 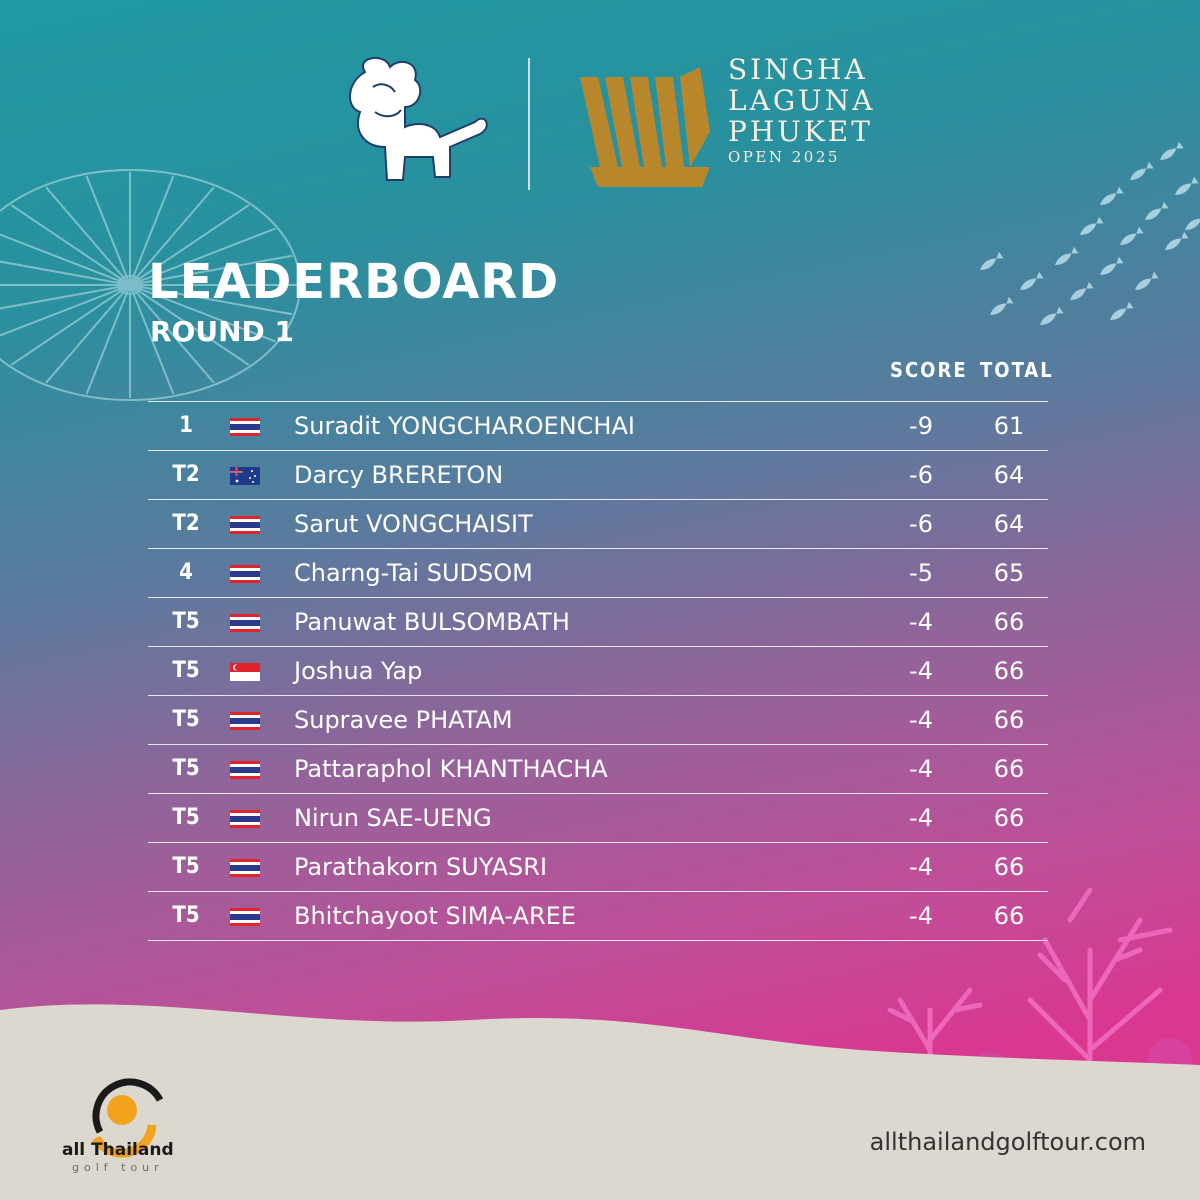 I want to click on table-row: 4 Charng-Tai SUDSOM -5 65, so click(x=598, y=573).